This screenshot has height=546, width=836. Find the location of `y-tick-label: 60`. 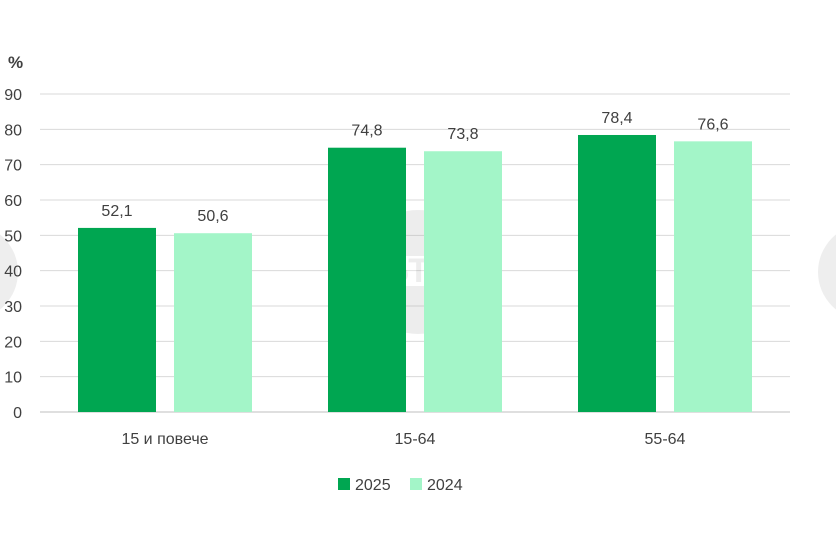

y-tick-label: 60 is located at coordinates (13, 201).